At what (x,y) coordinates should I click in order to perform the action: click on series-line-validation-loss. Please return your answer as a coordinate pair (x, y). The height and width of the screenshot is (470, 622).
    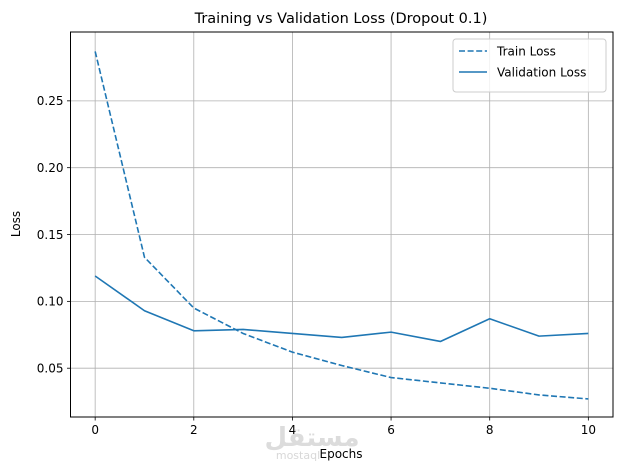
    Looking at the image, I should click on (341, 309).